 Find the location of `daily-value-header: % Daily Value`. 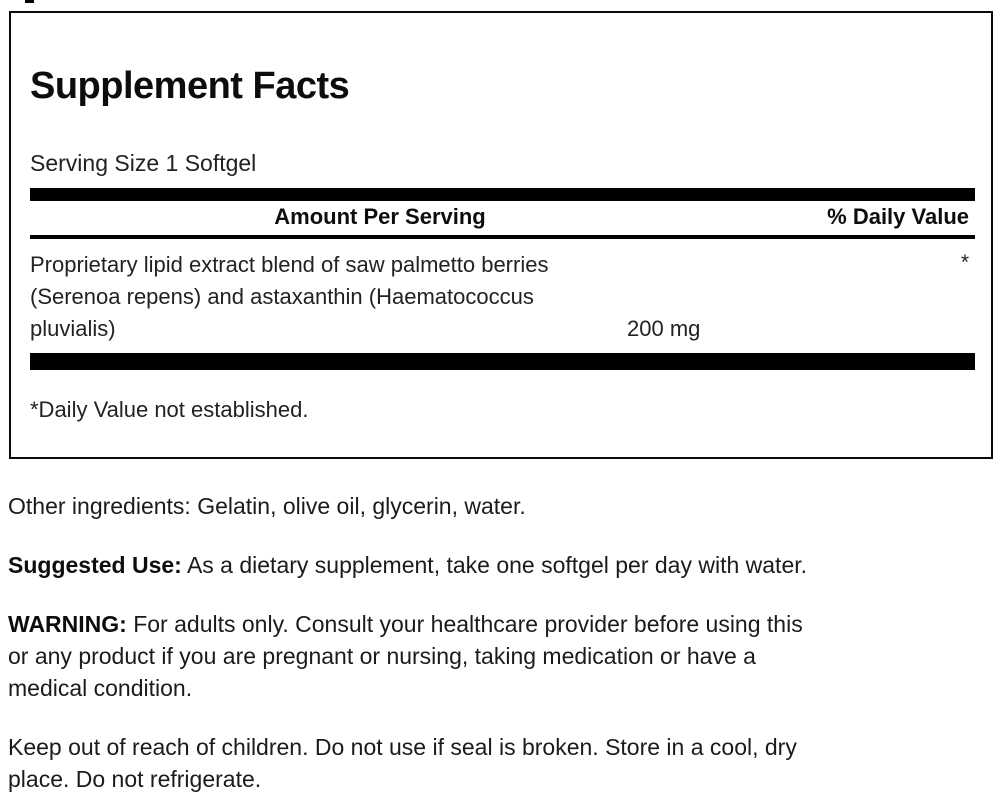

daily-value-header: % Daily Value is located at coordinates (898, 216).